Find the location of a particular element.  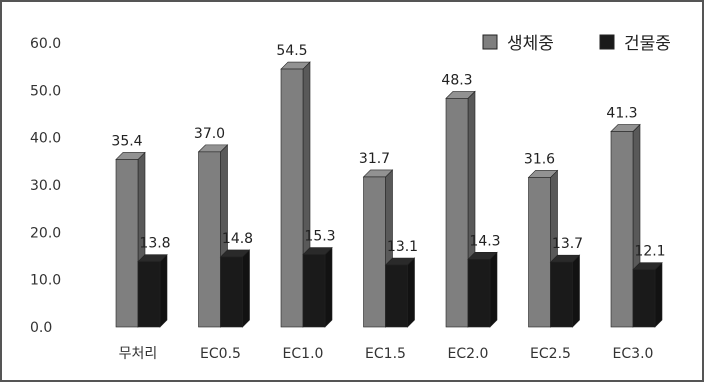

x-tick-label: EC0.5 is located at coordinates (220, 354).